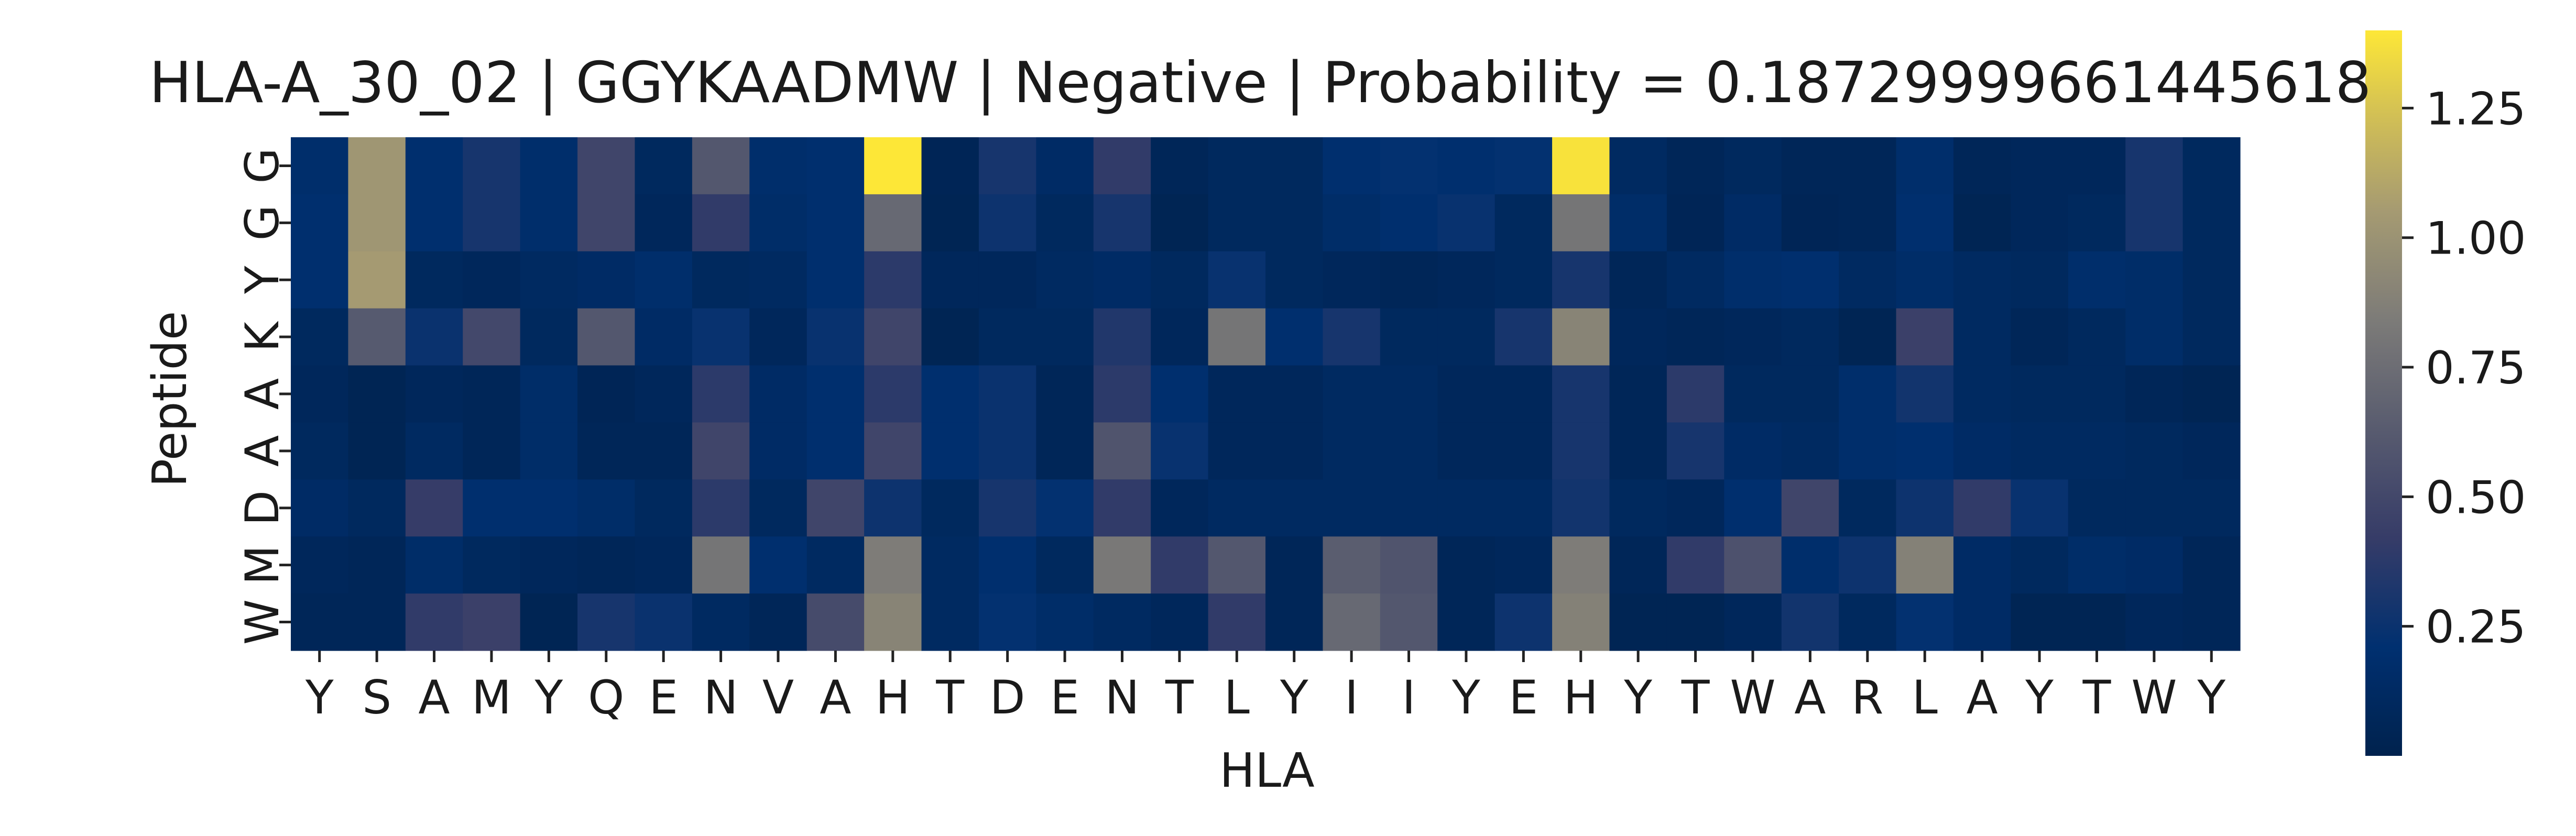 The image size is (2576, 836). What do you see at coordinates (262, 337) in the screenshot?
I see `y-tick-label: K` at bounding box center [262, 337].